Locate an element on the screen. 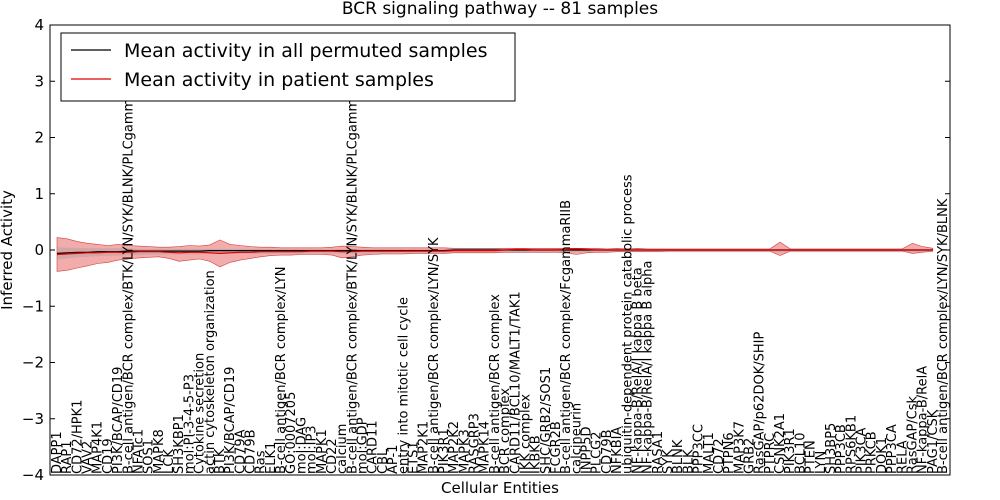 Image resolution: width=1000 pixels, height=500 pixels. entity-label: NF-kappa-B/RelA/I kappa B alpha is located at coordinates (648, 367).